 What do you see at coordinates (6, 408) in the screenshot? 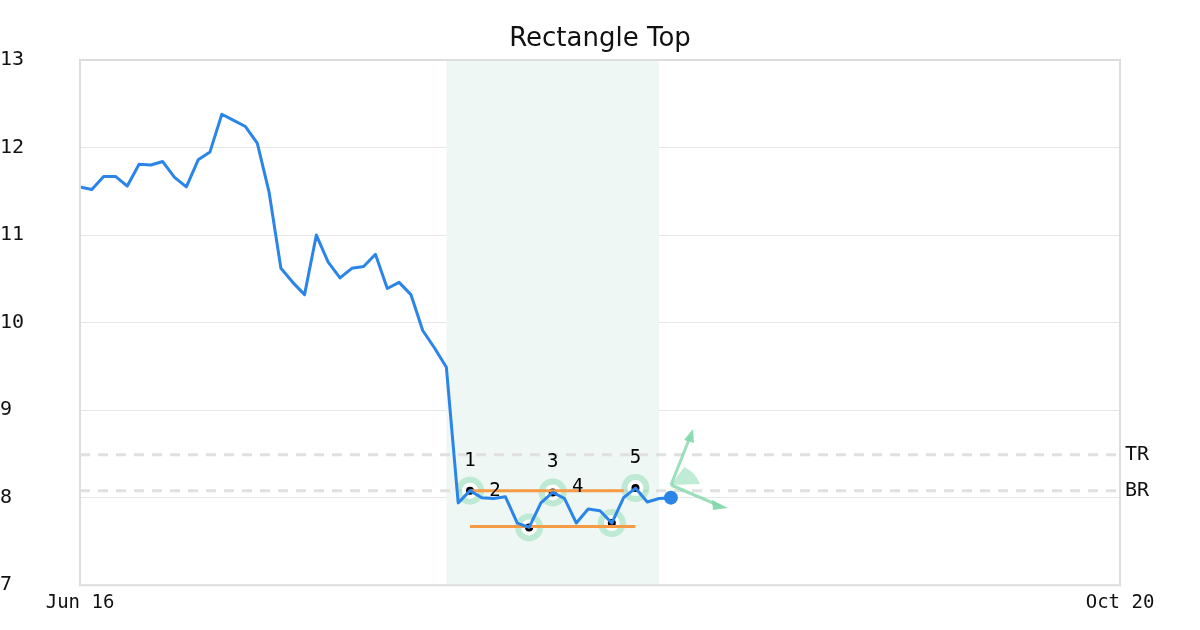
I see `y-tick-label: 9` at bounding box center [6, 408].